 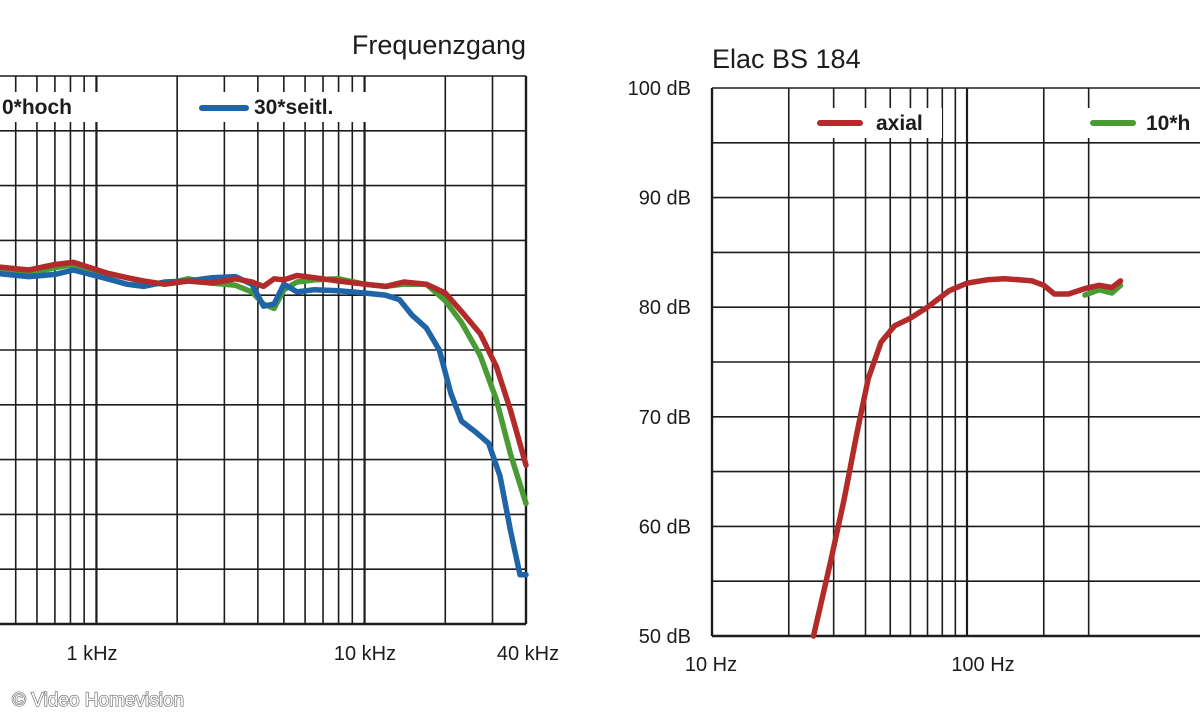 I want to click on right-y-tick-label: 50 dB, so click(x=665, y=637).